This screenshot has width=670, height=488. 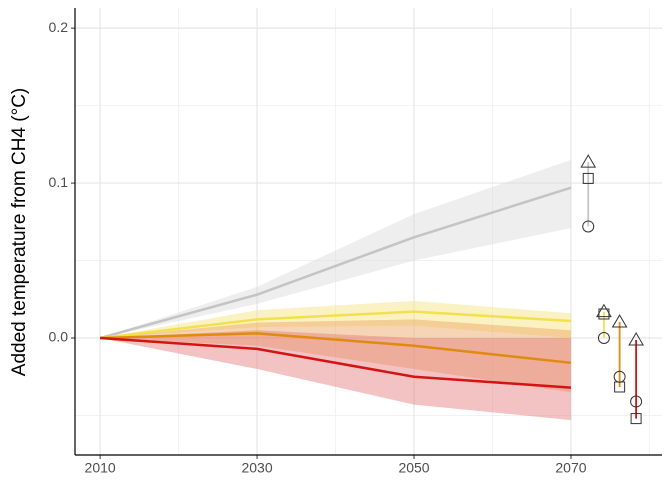 What do you see at coordinates (59, 27) in the screenshot?
I see `y-tick-label: 0.2` at bounding box center [59, 27].